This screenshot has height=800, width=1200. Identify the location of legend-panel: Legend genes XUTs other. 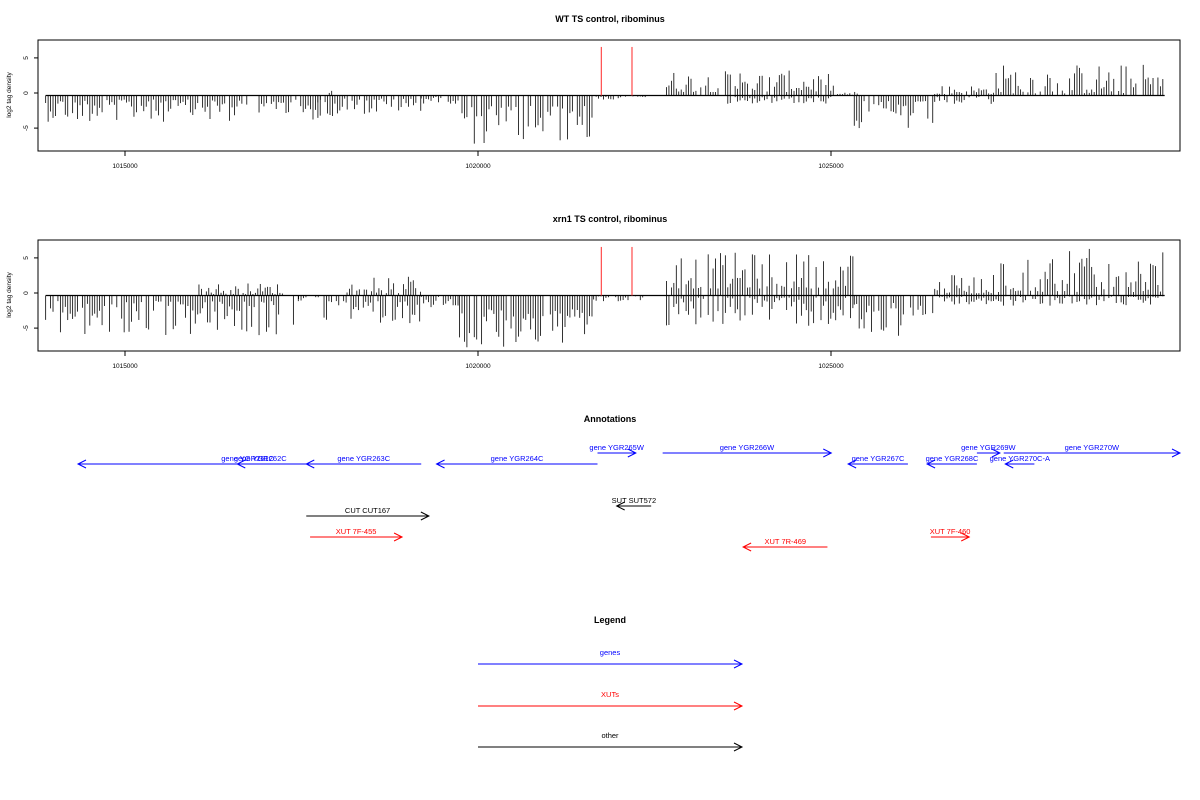
(611, 683).